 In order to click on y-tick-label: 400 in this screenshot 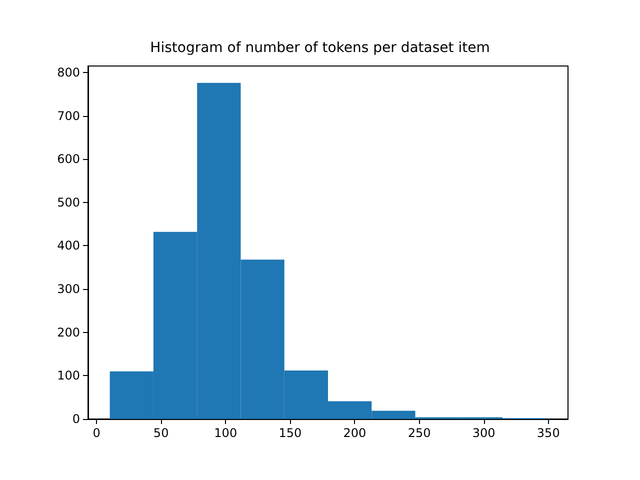, I will do `click(68, 245)`.